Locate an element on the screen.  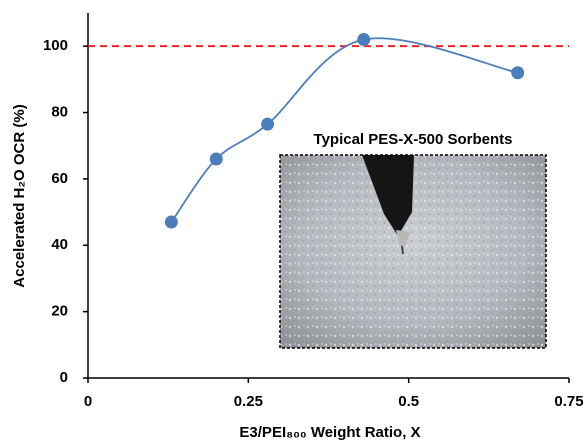
x-axis-label: E3/PEI₈₀₀ Weight Ratio, X is located at coordinates (329, 432).